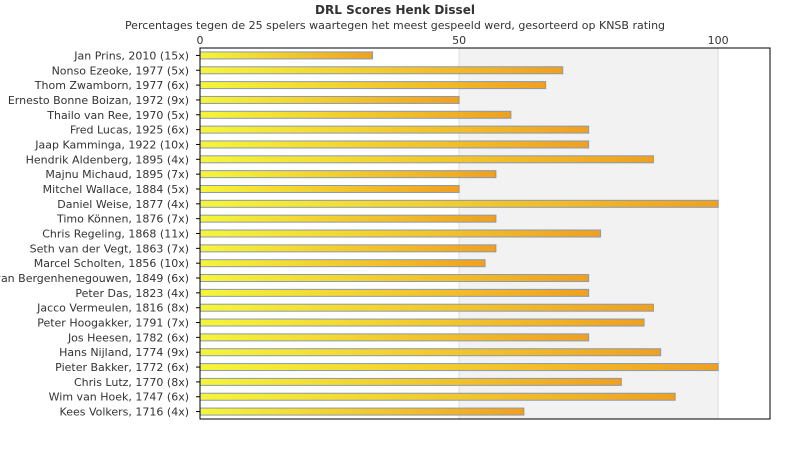 The image size is (790, 450). I want to click on x-tick-label: 50, so click(459, 40).